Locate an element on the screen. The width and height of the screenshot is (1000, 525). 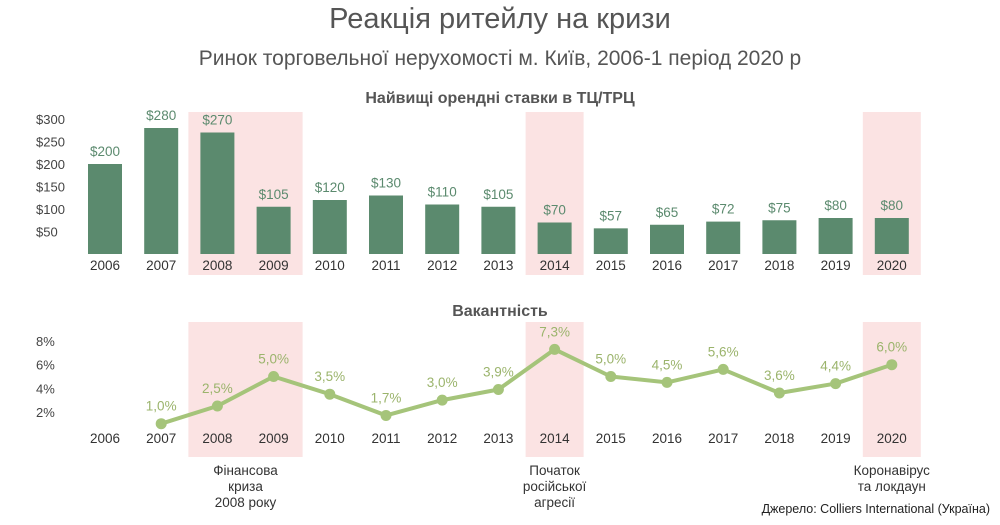
rent-x-tick-label: 2013 is located at coordinates (498, 265).